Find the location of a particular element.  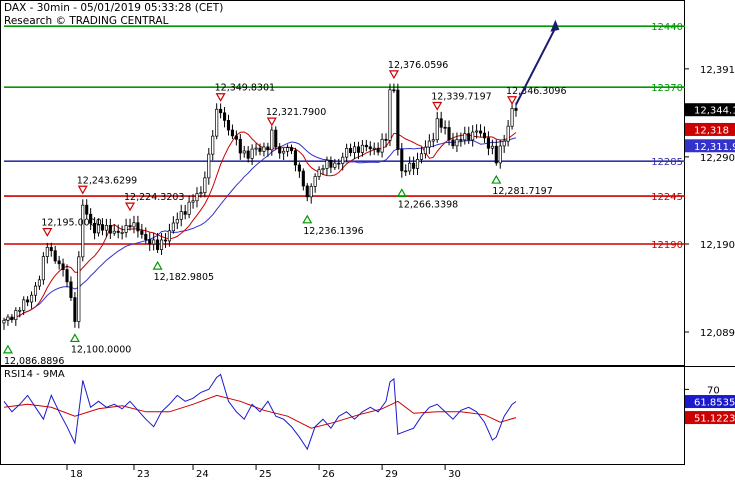

time-axis: 18 23 24 25 26 29 30 is located at coordinates (263, 472).